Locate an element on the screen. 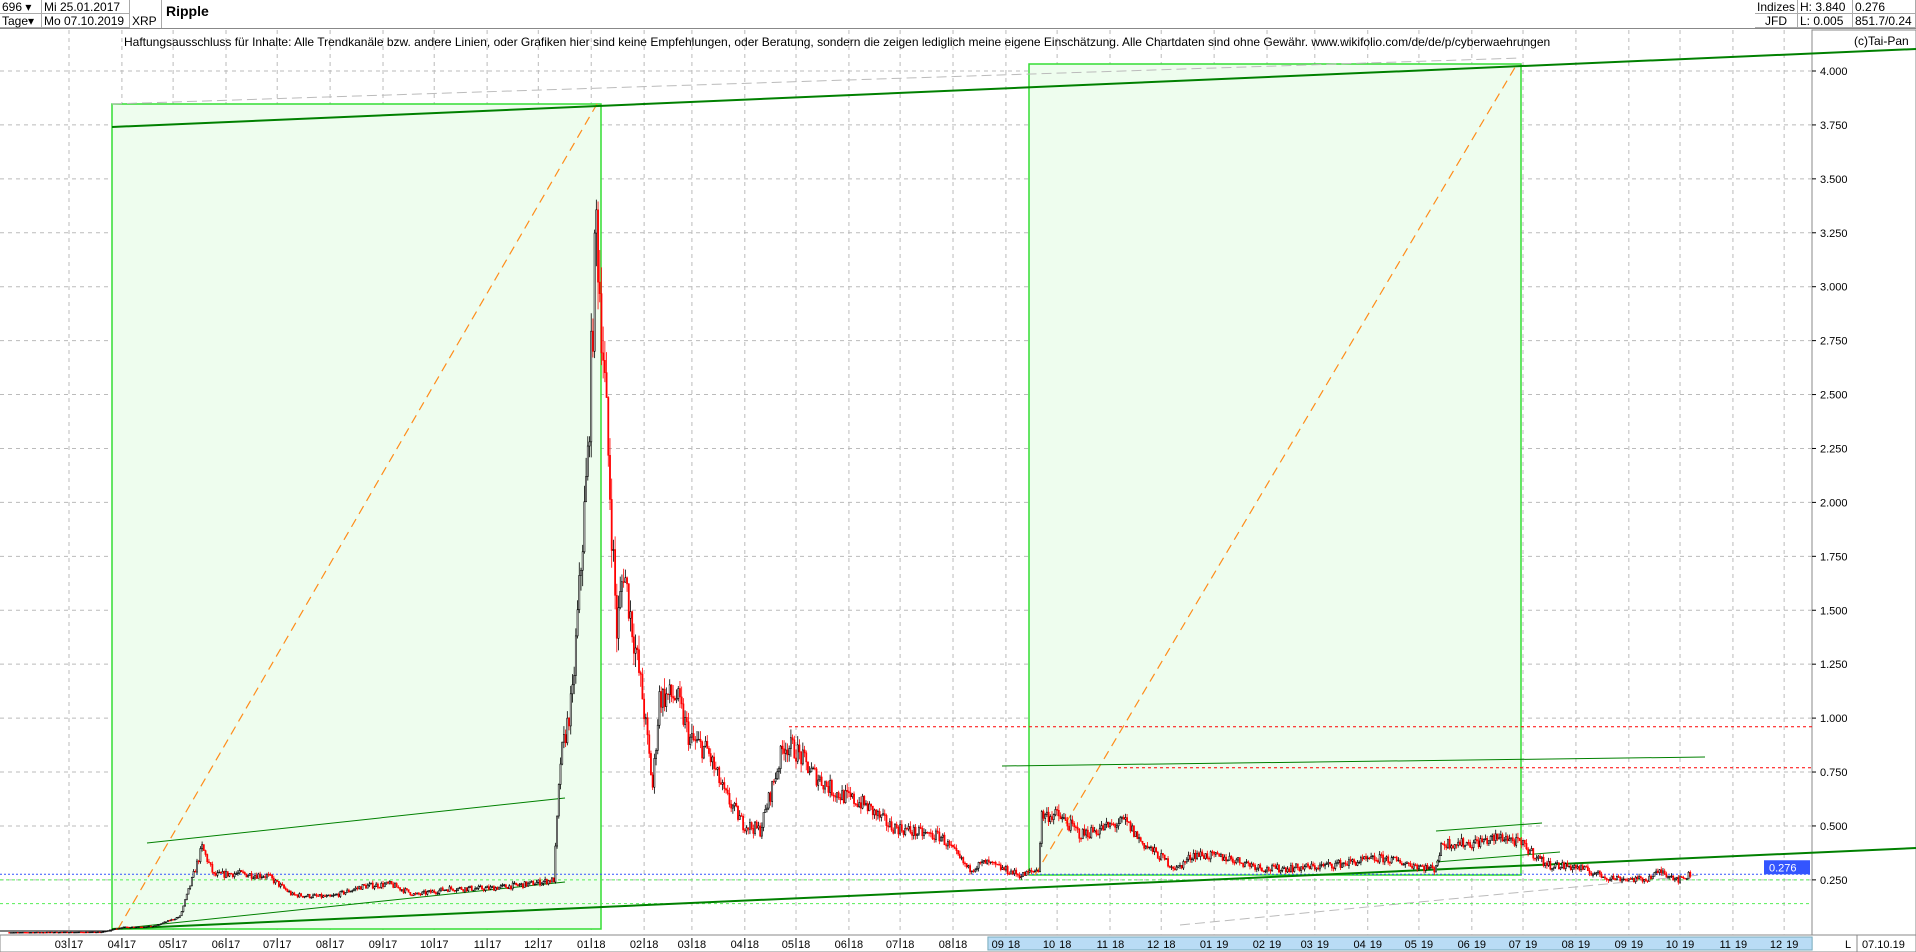 This screenshot has height=952, width=1916. date-to-field: Mo 07.10.2019 is located at coordinates (86, 21).